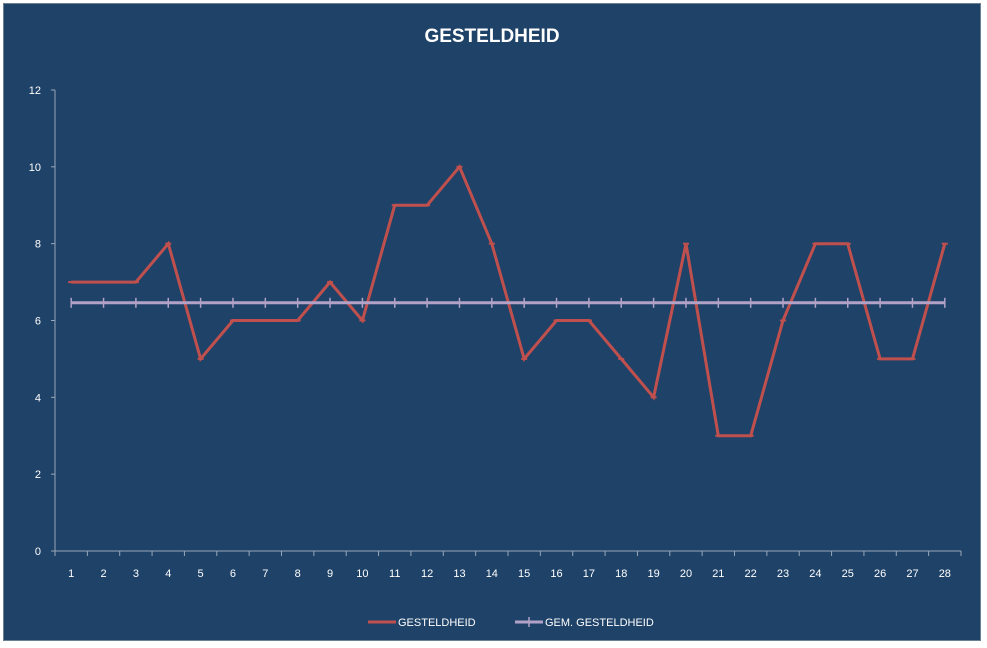 The height and width of the screenshot is (648, 987). Describe the element at coordinates (686, 574) in the screenshot. I see `x-tick-label: 20` at that location.